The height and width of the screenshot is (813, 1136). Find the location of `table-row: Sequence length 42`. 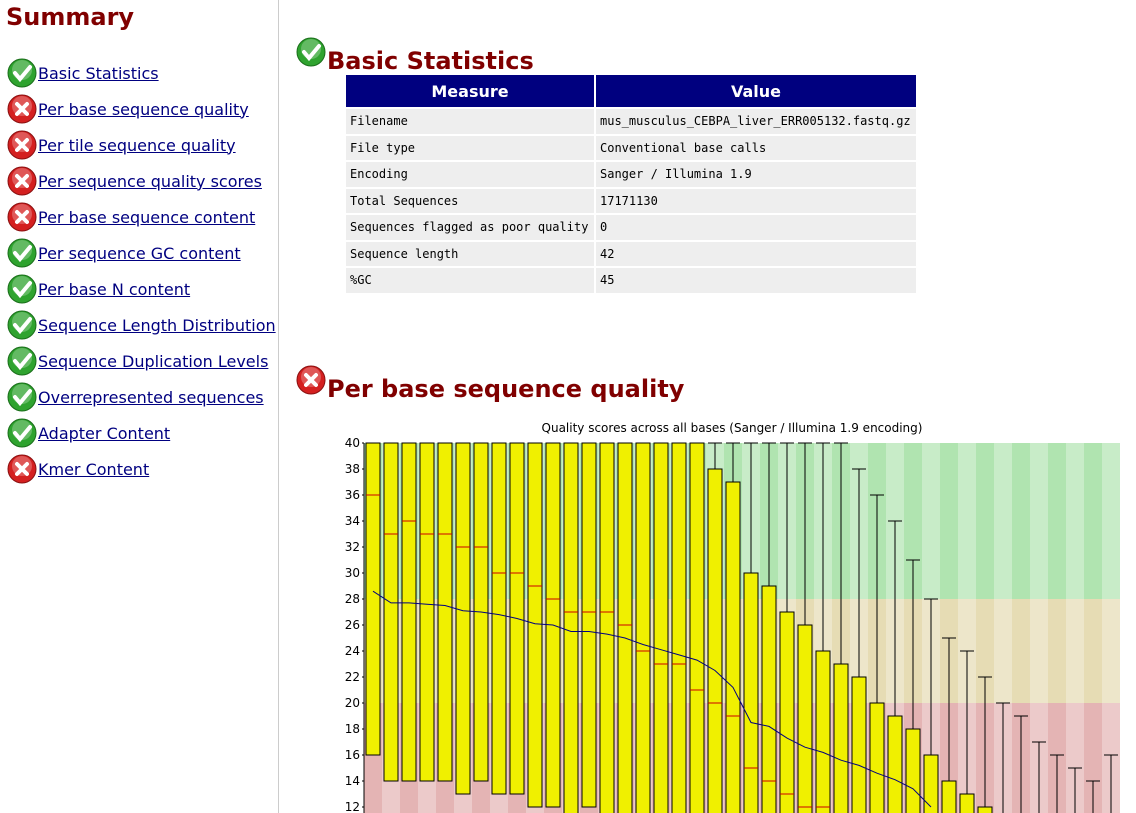

table-row: Sequence length 42 is located at coordinates (631, 254).